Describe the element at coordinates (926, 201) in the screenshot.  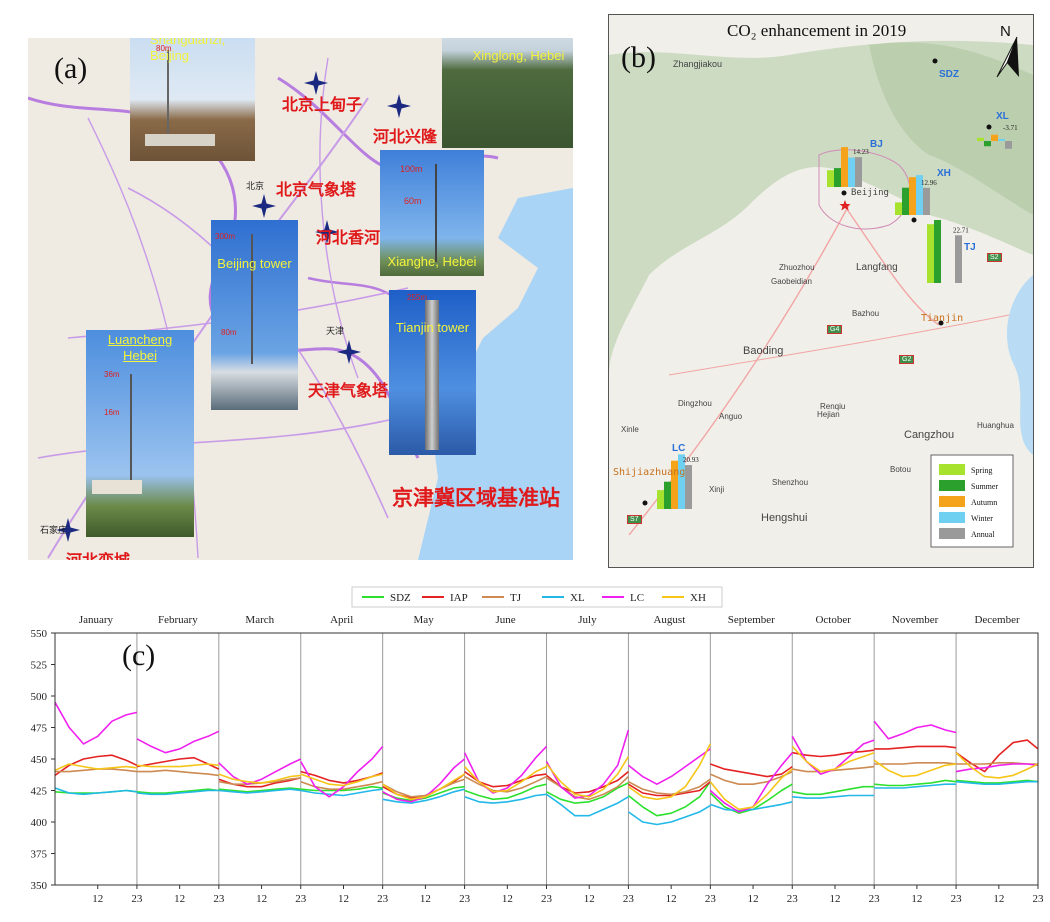
I see `bar-xh-annual` at that location.